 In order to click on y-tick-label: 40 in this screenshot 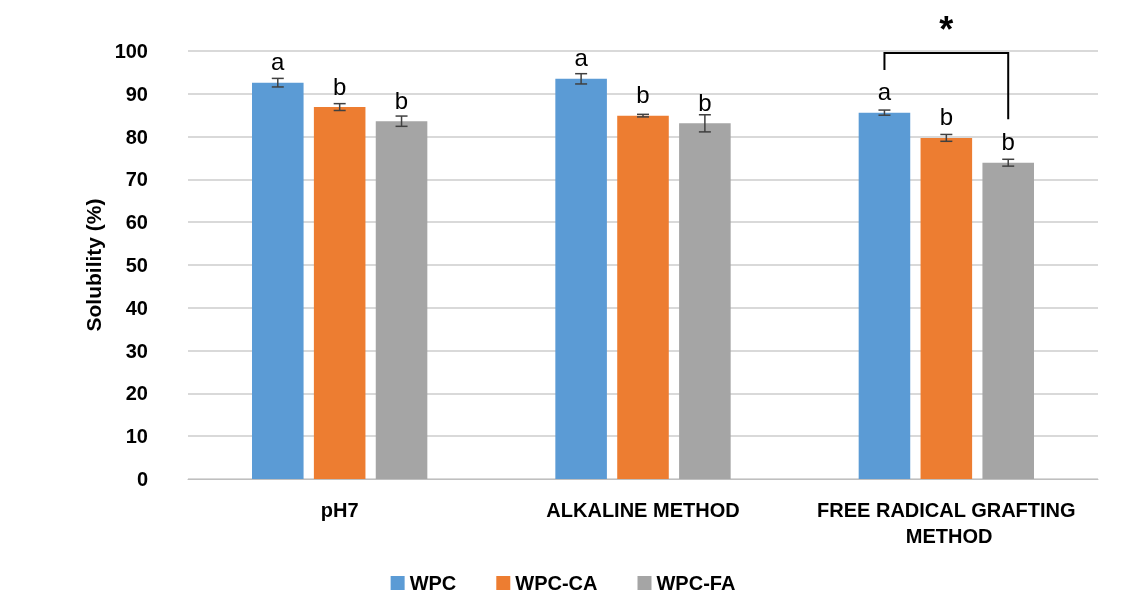, I will do `click(136, 307)`.